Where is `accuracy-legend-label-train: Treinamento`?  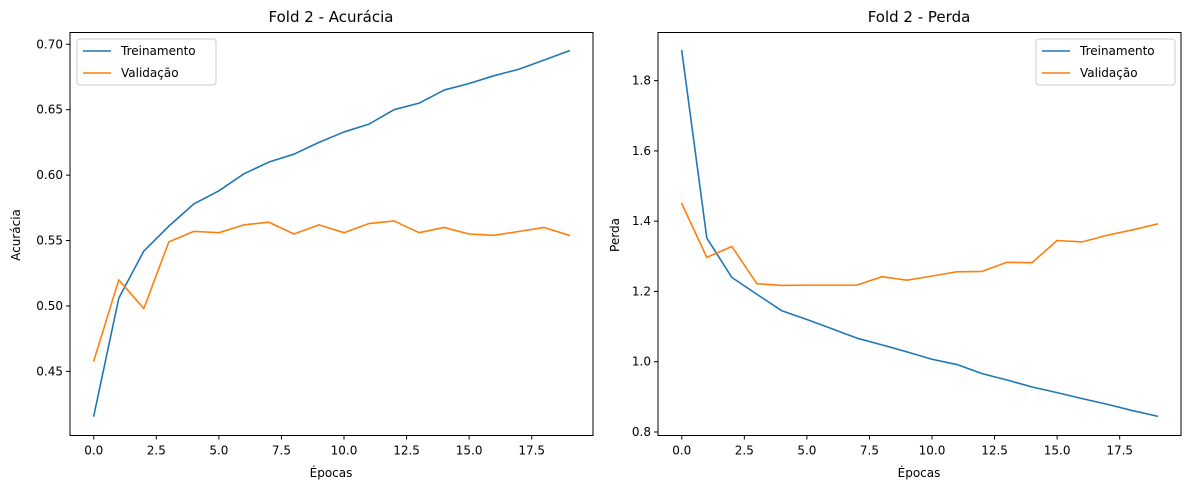
accuracy-legend-label-train: Treinamento is located at coordinates (158, 51).